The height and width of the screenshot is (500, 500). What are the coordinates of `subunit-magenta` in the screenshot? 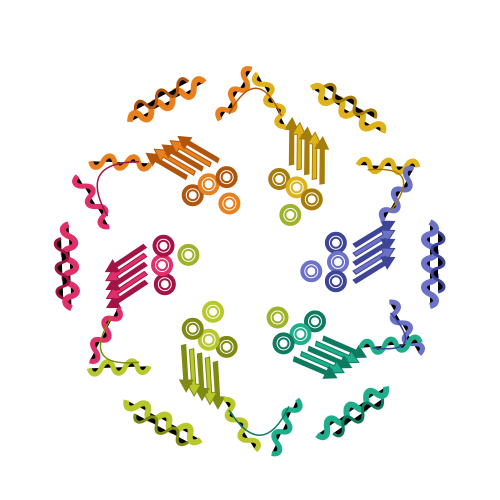 It's located at (126, 268).